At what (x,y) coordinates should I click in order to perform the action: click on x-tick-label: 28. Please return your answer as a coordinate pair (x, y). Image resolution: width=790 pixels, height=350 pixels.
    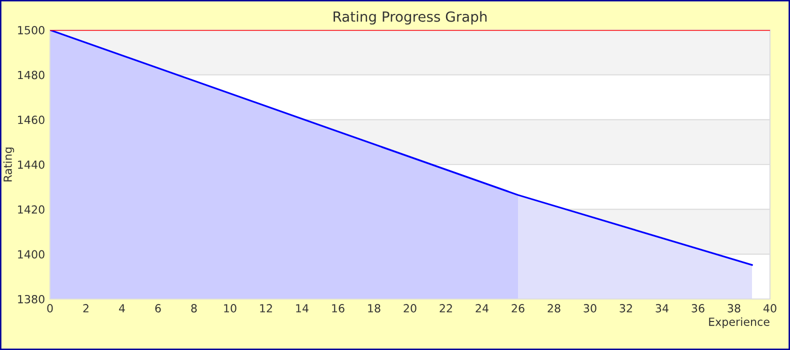
    Looking at the image, I should click on (554, 308).